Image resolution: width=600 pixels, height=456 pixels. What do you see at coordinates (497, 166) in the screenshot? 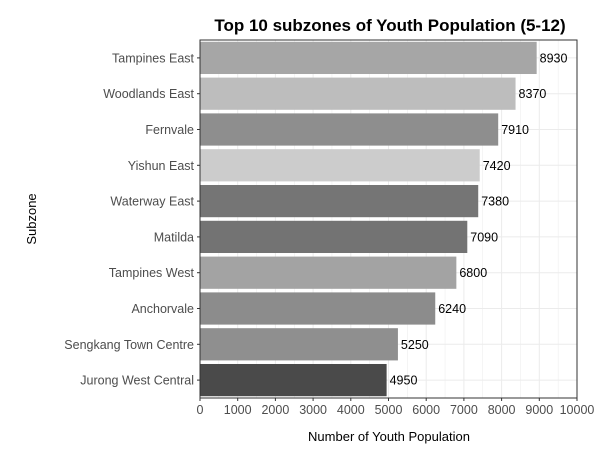
I see `bar-value-label: 7420` at bounding box center [497, 166].